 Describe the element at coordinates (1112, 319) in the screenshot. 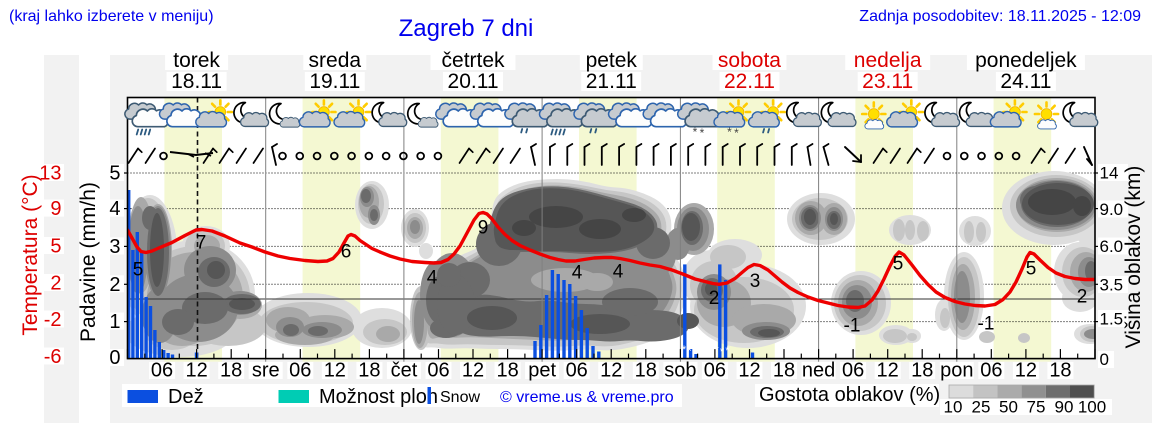

I see `svg-text: 1.5` at that location.